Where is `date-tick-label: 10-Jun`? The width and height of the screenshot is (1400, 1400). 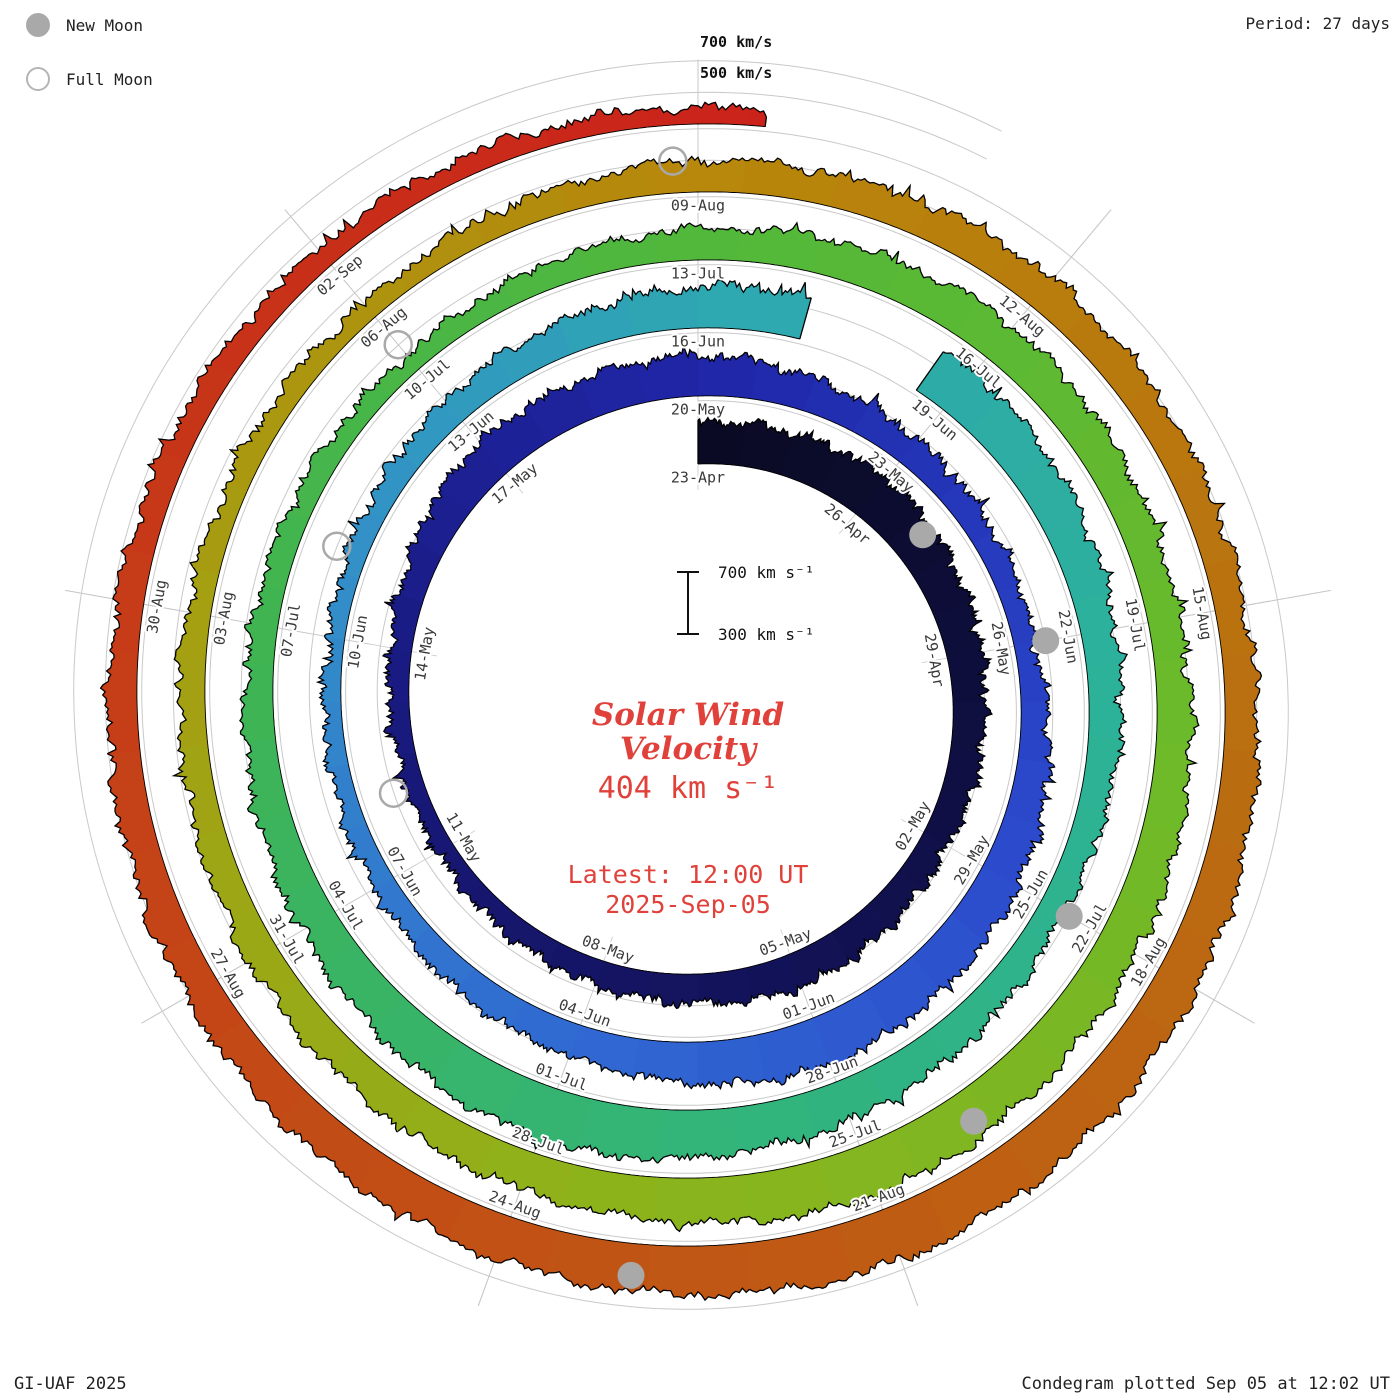
date-tick-label: 10-Jun is located at coordinates (357, 642).